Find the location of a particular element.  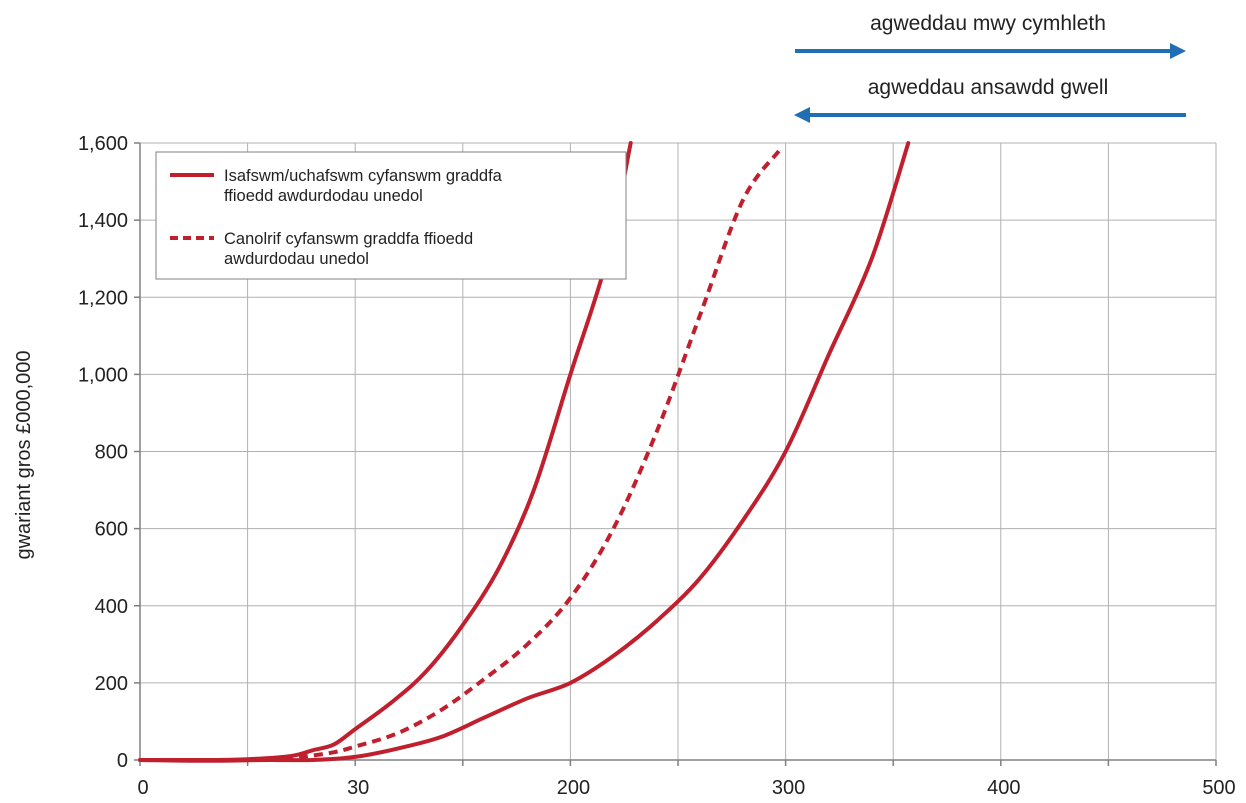

y-tick-label: 1,000 is located at coordinates (103, 375).